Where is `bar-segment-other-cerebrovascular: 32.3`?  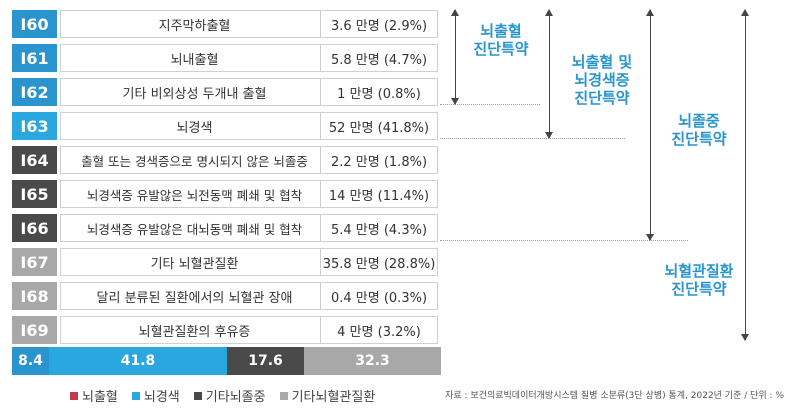 bar-segment-other-cerebrovascular: 32.3 is located at coordinates (372, 361).